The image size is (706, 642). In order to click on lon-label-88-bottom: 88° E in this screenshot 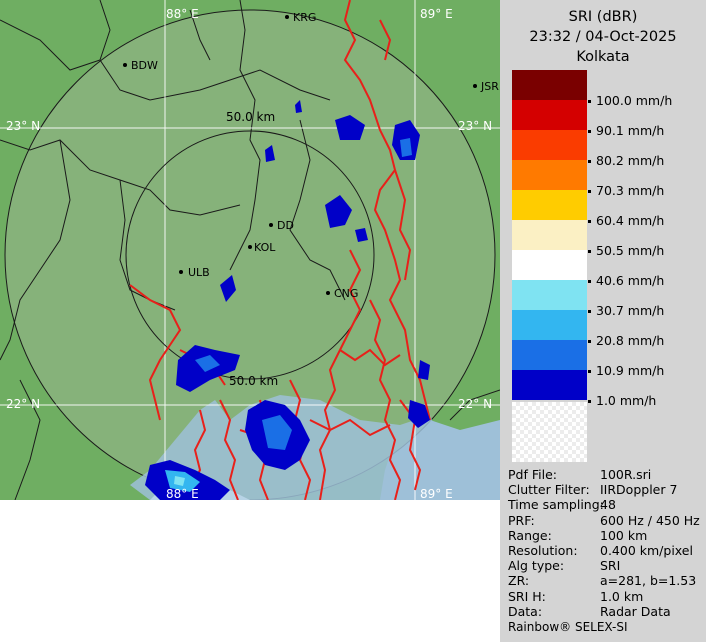, I will do `click(182, 493)`.